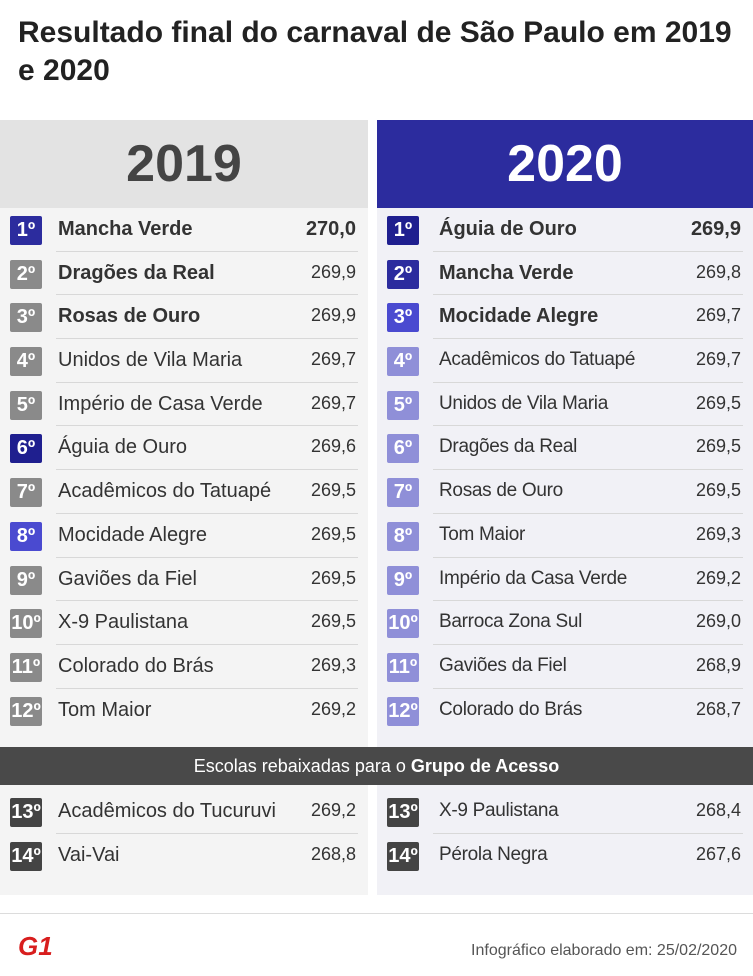 The width and height of the screenshot is (753, 976). I want to click on table-row: 3º Rosas de Ouro 269,9, so click(184, 317).